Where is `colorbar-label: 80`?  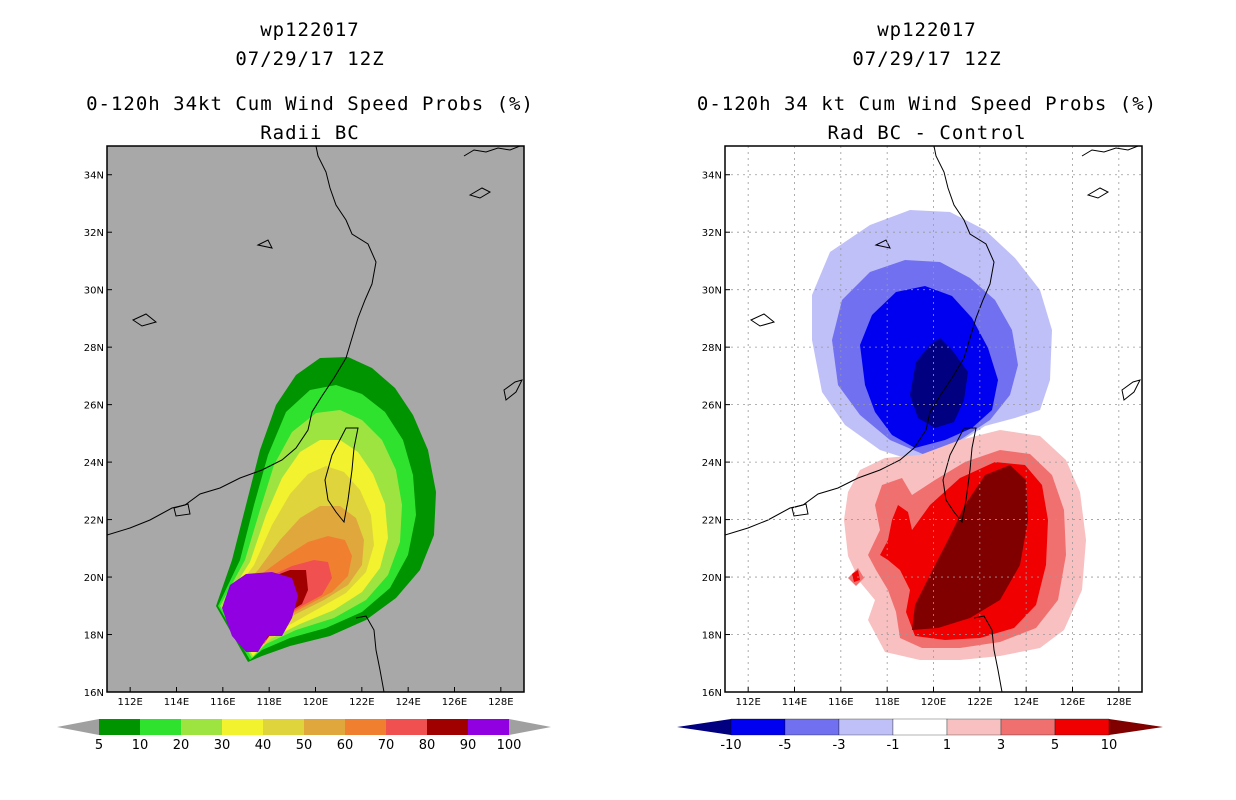 colorbar-label: 80 is located at coordinates (427, 745).